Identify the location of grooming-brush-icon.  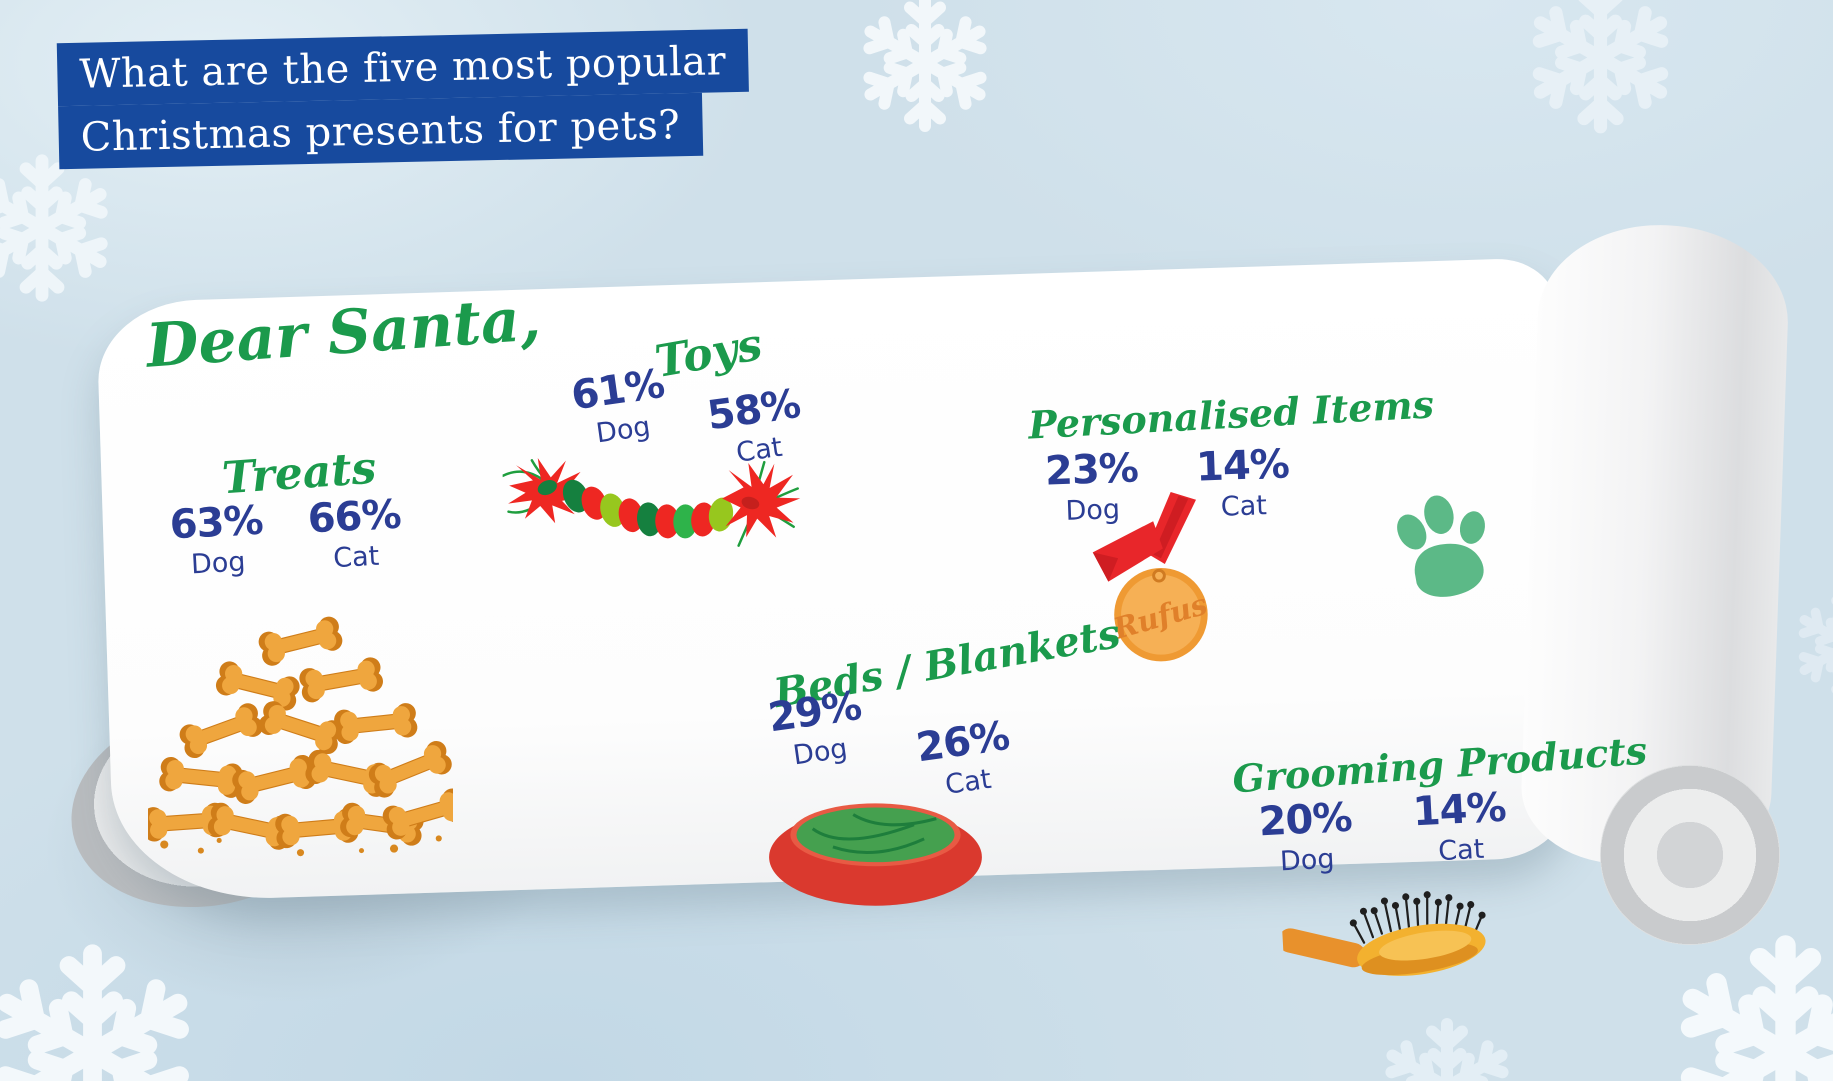
(1382, 933).